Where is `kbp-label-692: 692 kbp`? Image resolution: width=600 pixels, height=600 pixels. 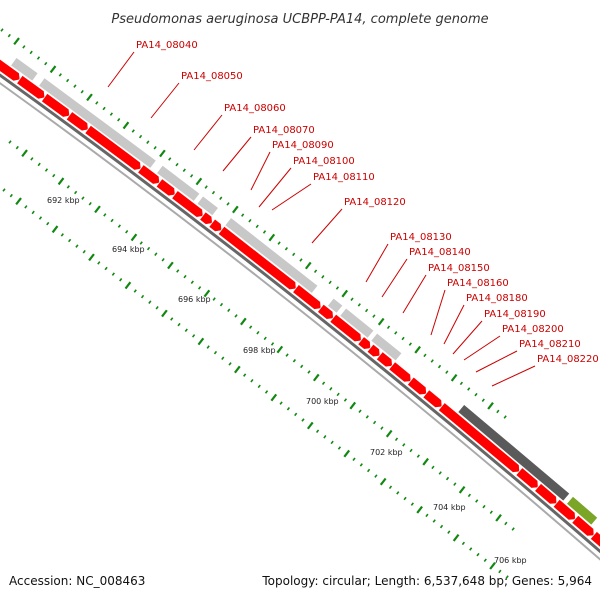 kbp-label-692: 692 kbp is located at coordinates (63, 200).